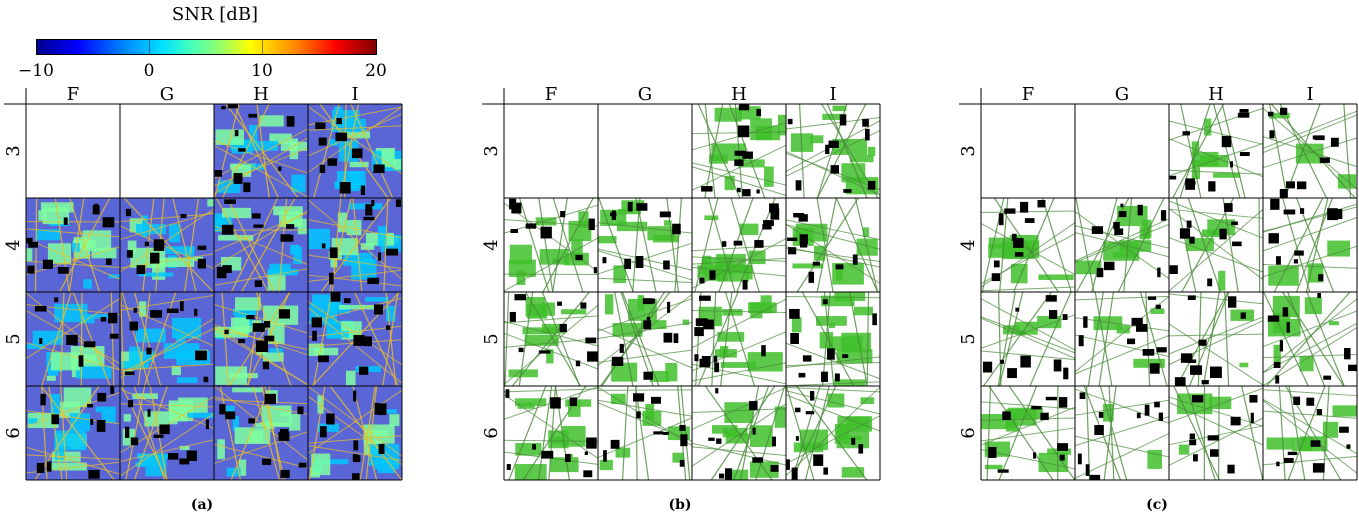 Image resolution: width=1359 pixels, height=523 pixels. I want to click on colorbar-title: SNR [dB], so click(215, 14).